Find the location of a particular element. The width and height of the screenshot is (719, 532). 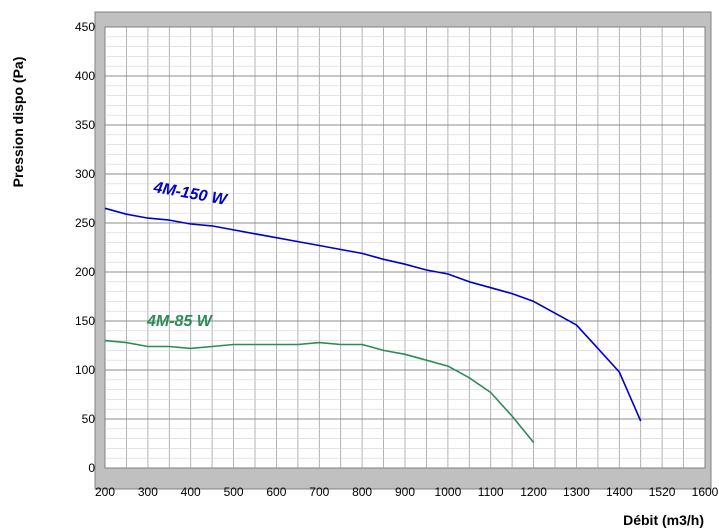

y-tick-label: 300 is located at coordinates (85, 174).